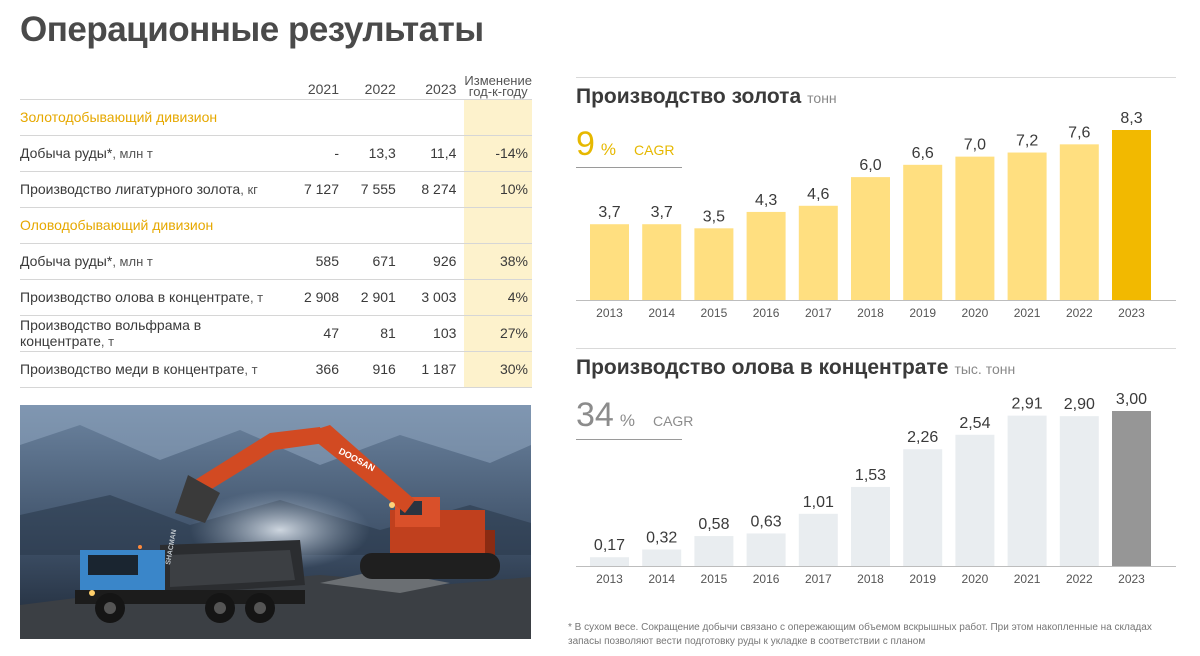 Image resolution: width=1200 pixels, height=656 pixels. Describe the element at coordinates (1131, 313) in the screenshot. I see `x-tick-2023: 2023` at that location.